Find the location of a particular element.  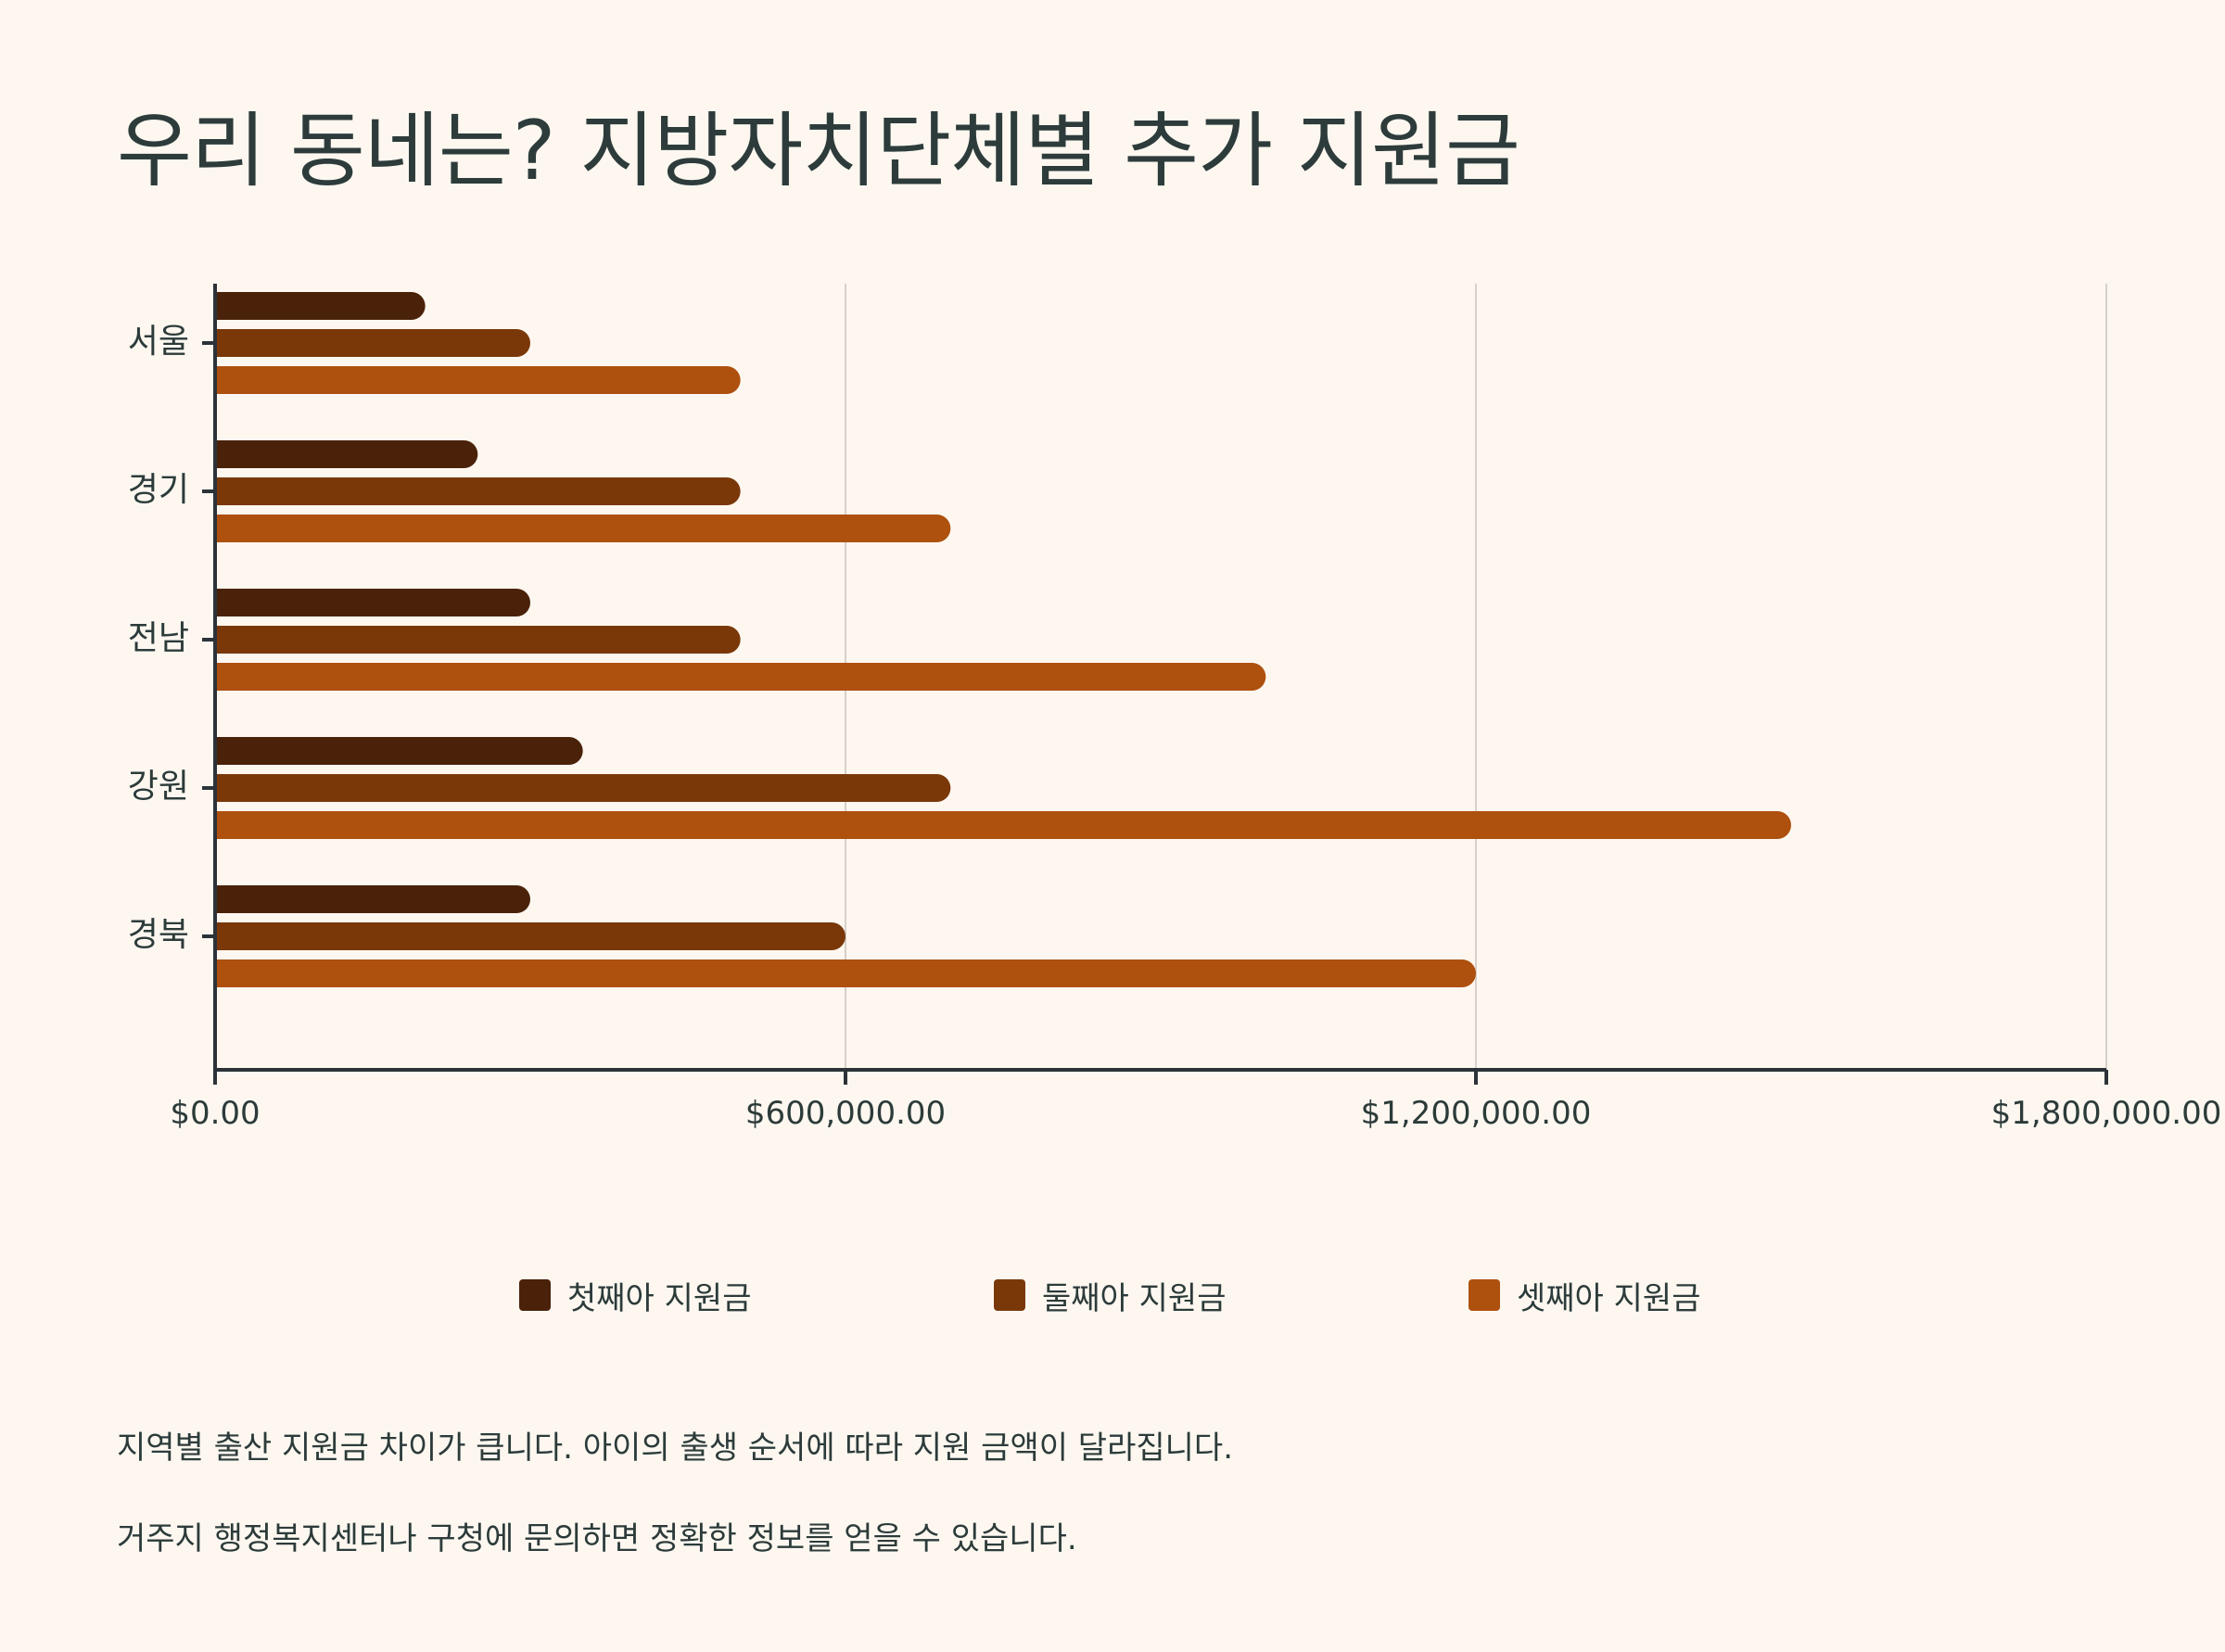

bar-강원-1 is located at coordinates (399, 751).